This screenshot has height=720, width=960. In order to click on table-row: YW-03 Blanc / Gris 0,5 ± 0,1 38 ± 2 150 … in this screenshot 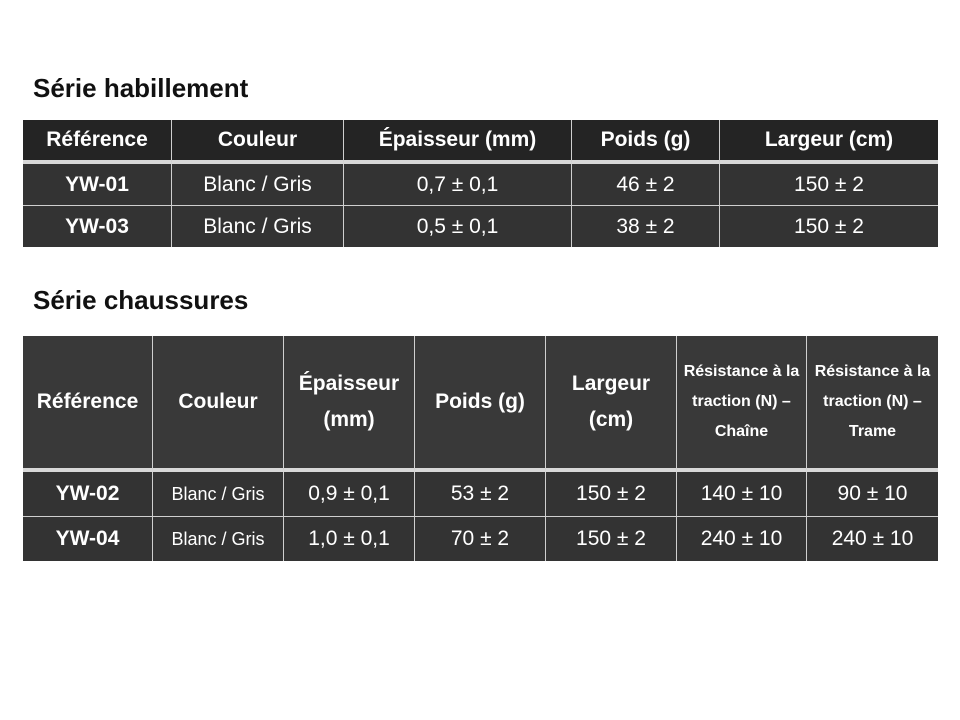, I will do `click(480, 226)`.